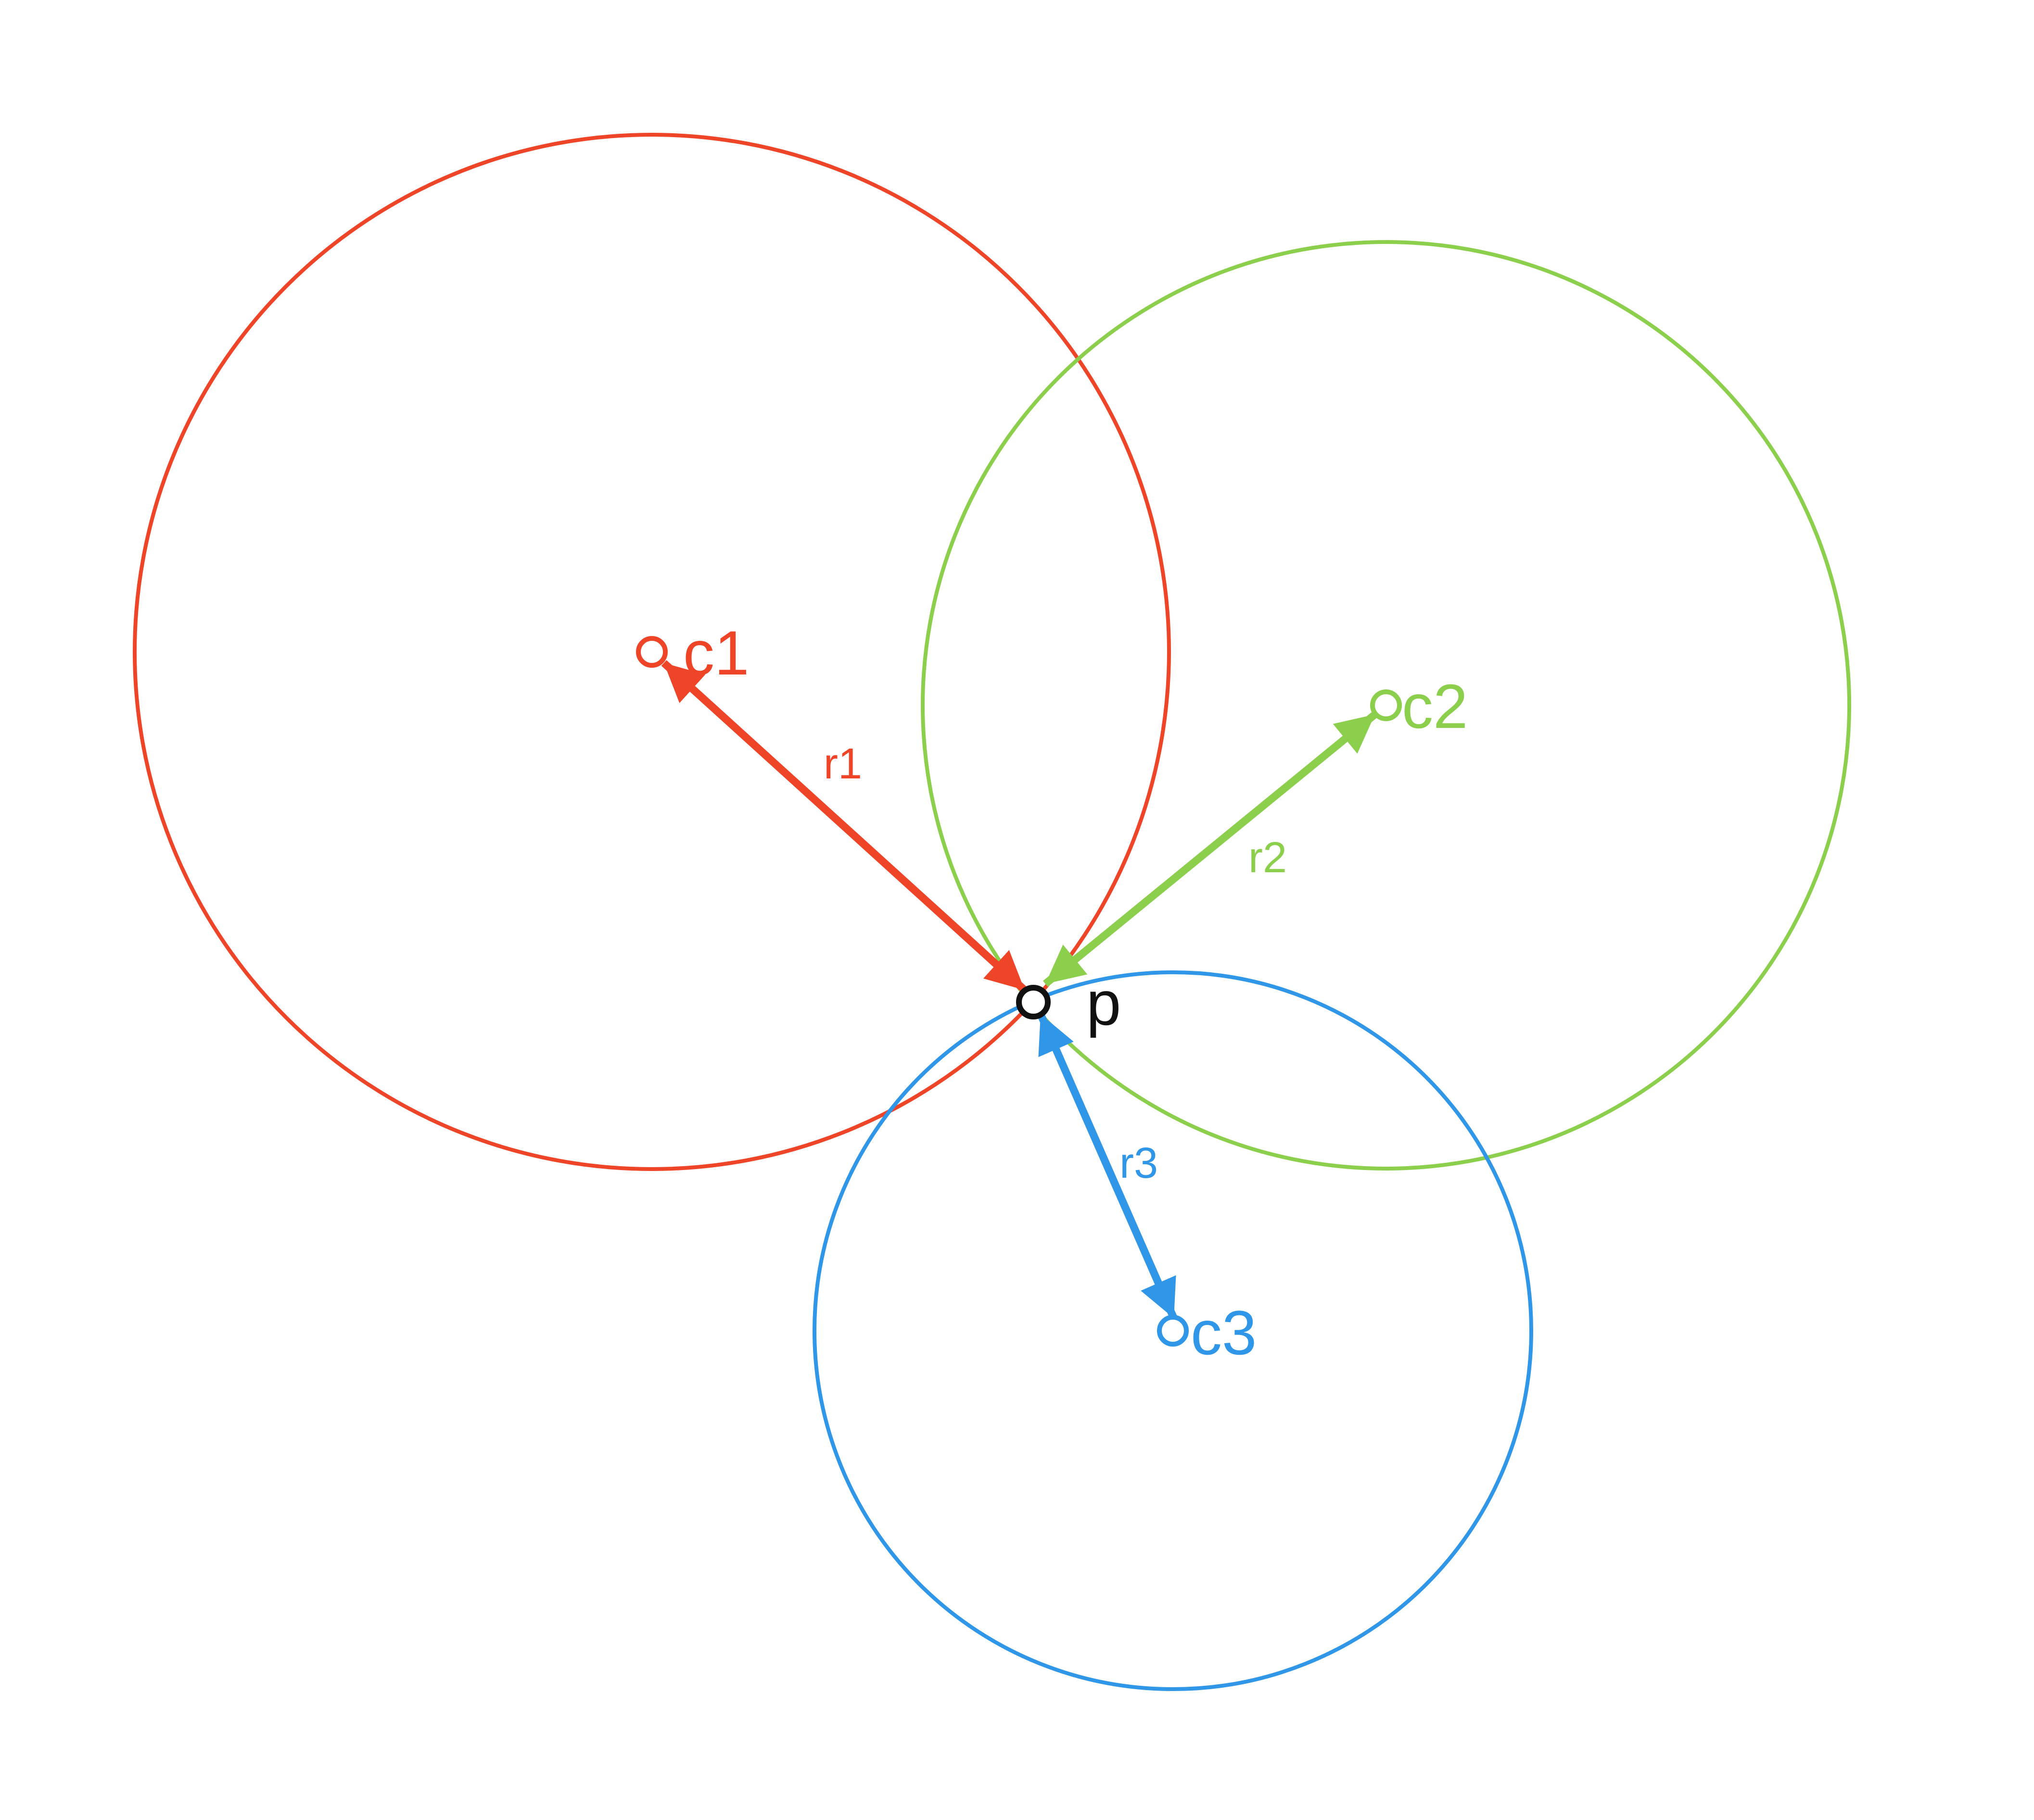 This screenshot has width=2034, height=1820. What do you see at coordinates (1103, 1003) in the screenshot?
I see `label-p: p` at bounding box center [1103, 1003].